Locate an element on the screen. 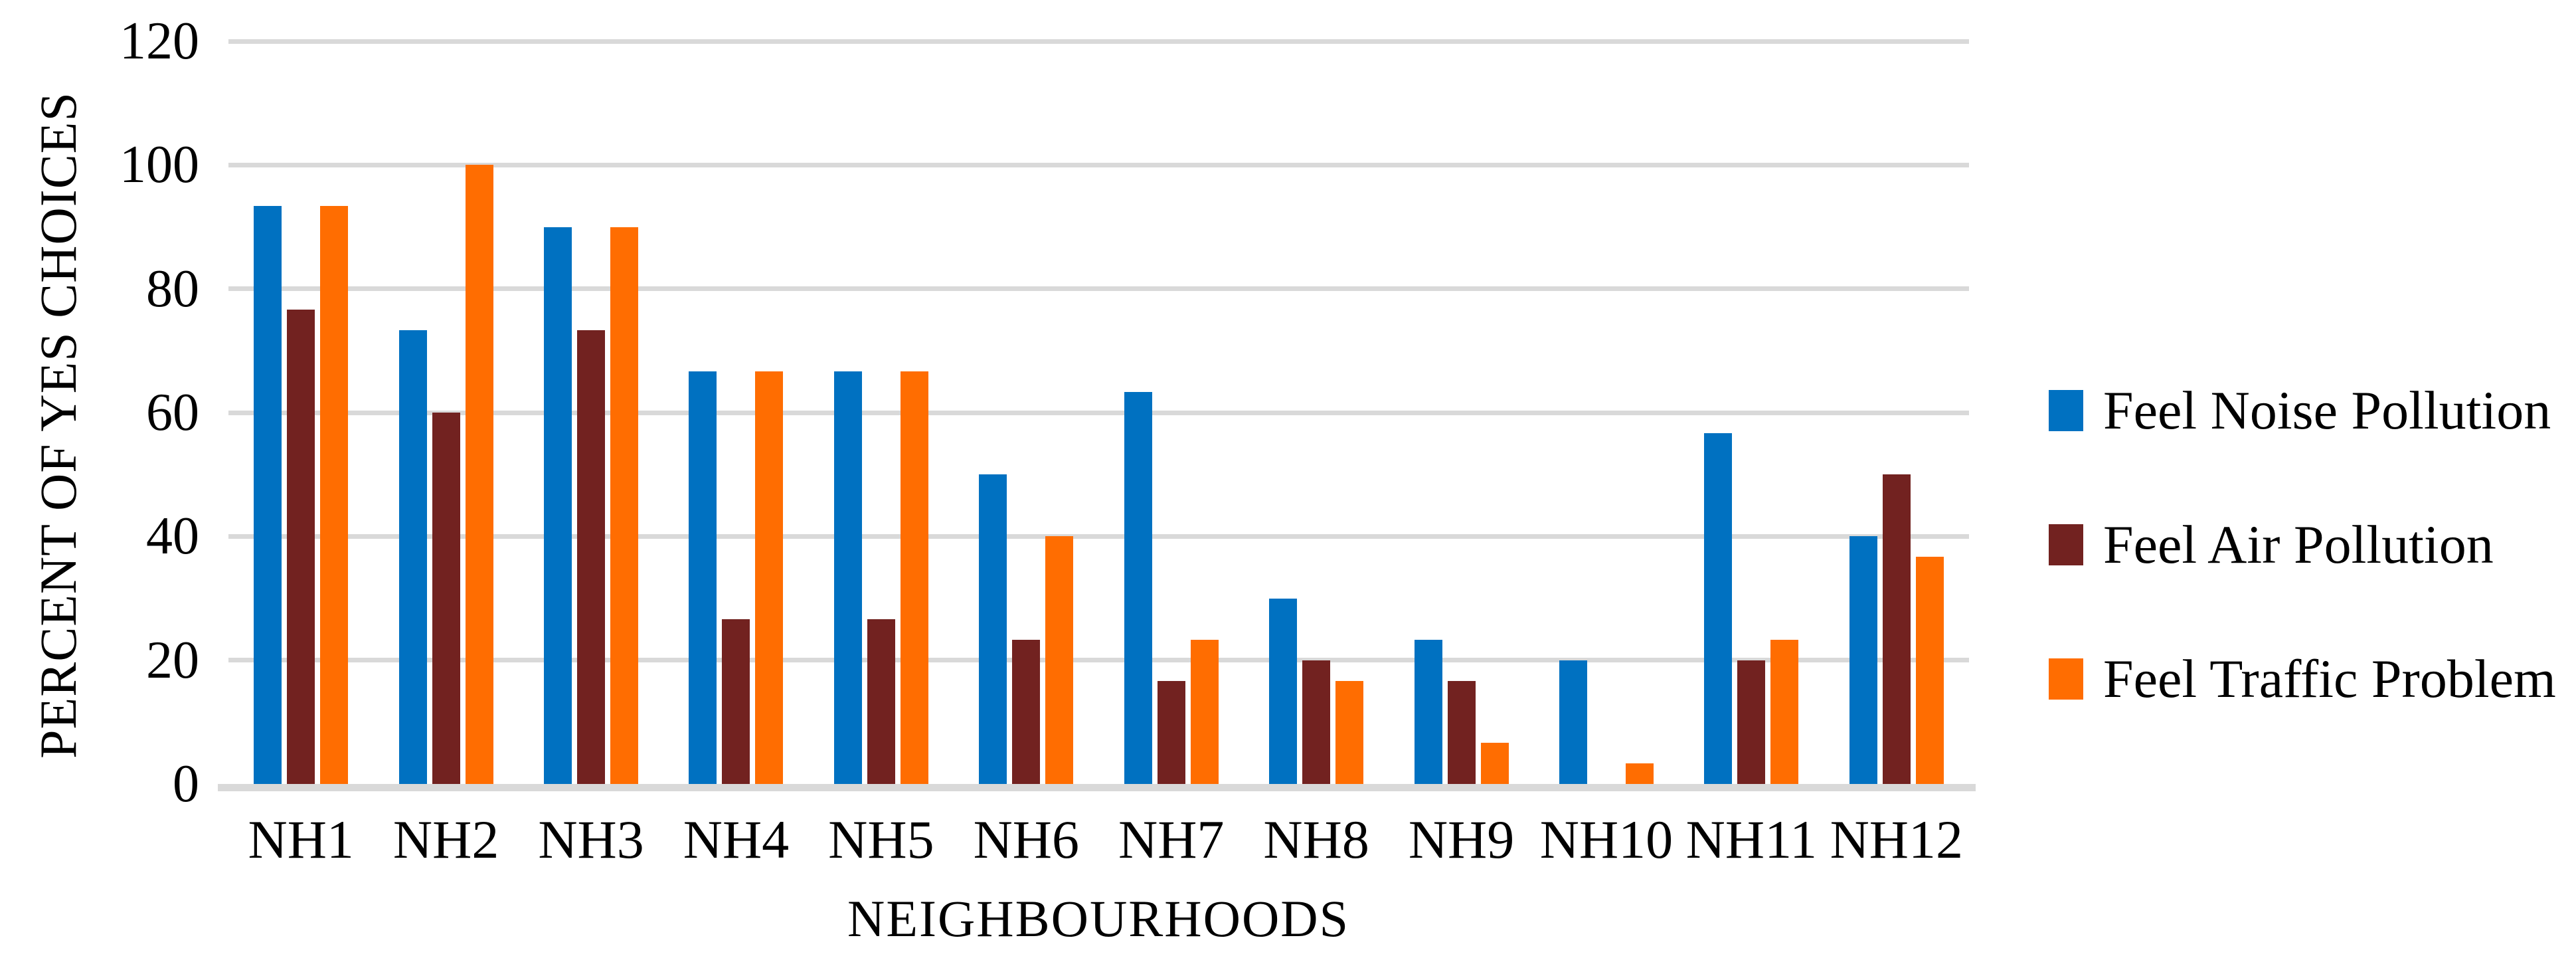 Image resolution: width=2576 pixels, height=968 pixels. bar-NH7-feel-noise-pollution is located at coordinates (1138, 587).